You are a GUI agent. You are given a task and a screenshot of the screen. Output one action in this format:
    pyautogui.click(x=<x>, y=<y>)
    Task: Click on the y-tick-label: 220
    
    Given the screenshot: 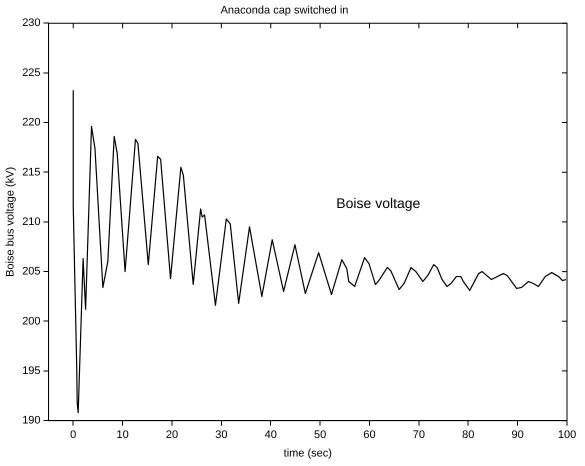 What is the action you would take?
    pyautogui.click(x=31, y=122)
    